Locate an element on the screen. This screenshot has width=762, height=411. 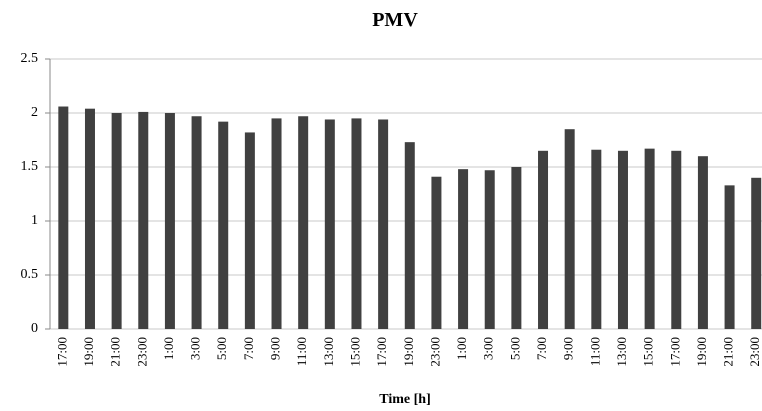
y-tick-label: 0.5 is located at coordinates (30, 274).